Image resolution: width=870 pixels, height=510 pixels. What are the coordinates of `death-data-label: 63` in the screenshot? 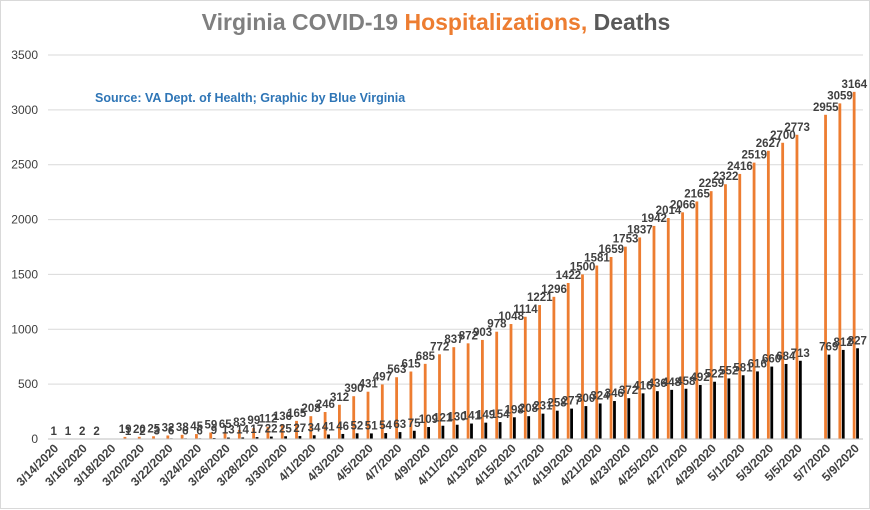 It's located at (399, 425).